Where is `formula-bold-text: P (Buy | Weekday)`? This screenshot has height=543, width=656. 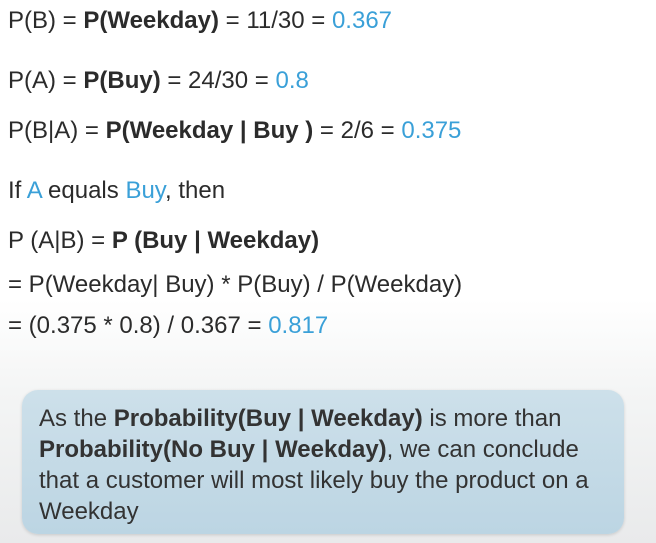 formula-bold-text: P (Buy | Weekday) is located at coordinates (215, 240).